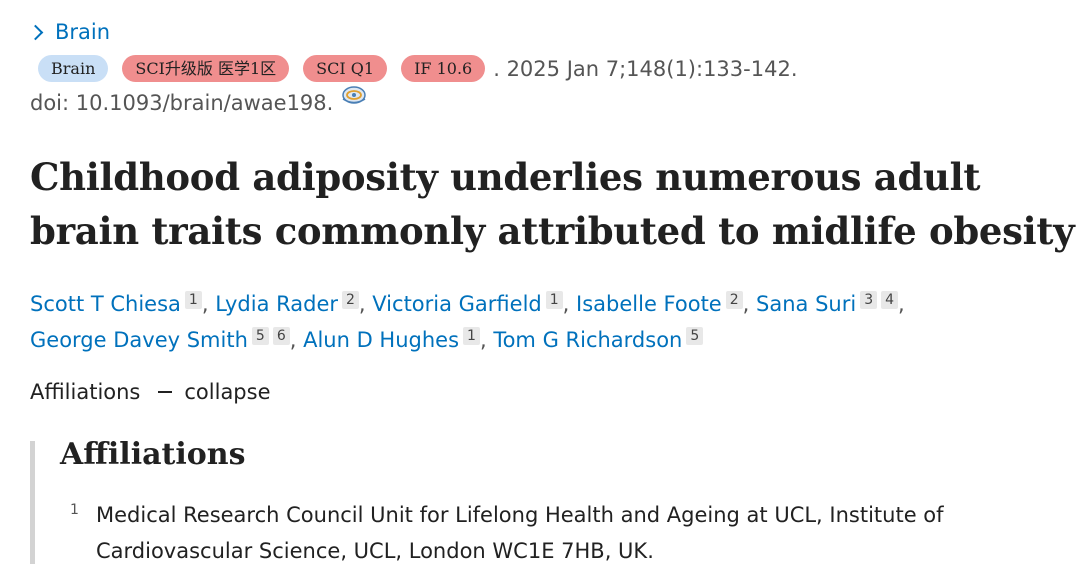  What do you see at coordinates (182, 103) in the screenshot?
I see `doi-text: doi: 10.1093/brain/awae198.` at bounding box center [182, 103].